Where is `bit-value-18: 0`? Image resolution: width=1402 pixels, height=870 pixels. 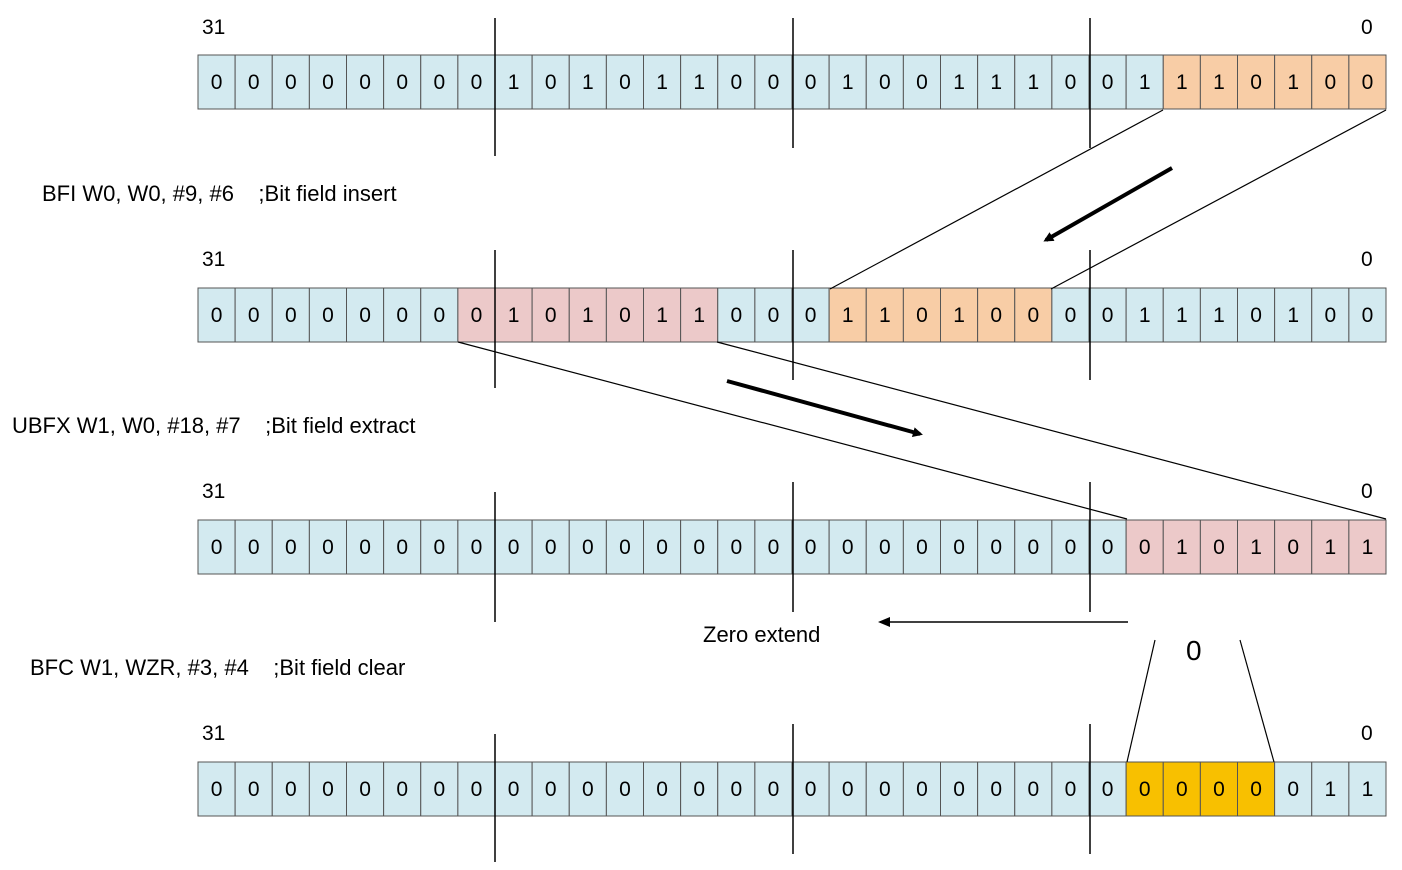
bit-value-18: 0 is located at coordinates (699, 547).